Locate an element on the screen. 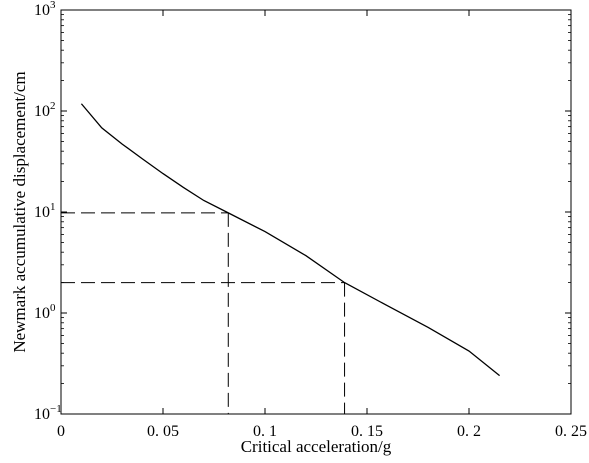 The image size is (589, 463). x-axis-label: Critical acceleration/g is located at coordinates (316, 446).